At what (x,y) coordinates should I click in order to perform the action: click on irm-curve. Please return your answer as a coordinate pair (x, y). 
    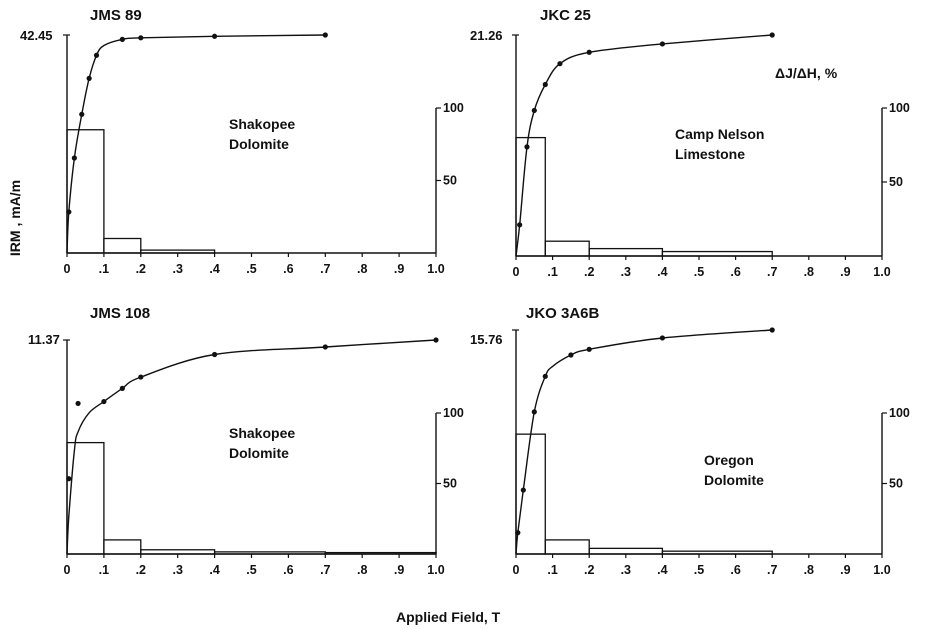
    Looking at the image, I should click on (251, 447).